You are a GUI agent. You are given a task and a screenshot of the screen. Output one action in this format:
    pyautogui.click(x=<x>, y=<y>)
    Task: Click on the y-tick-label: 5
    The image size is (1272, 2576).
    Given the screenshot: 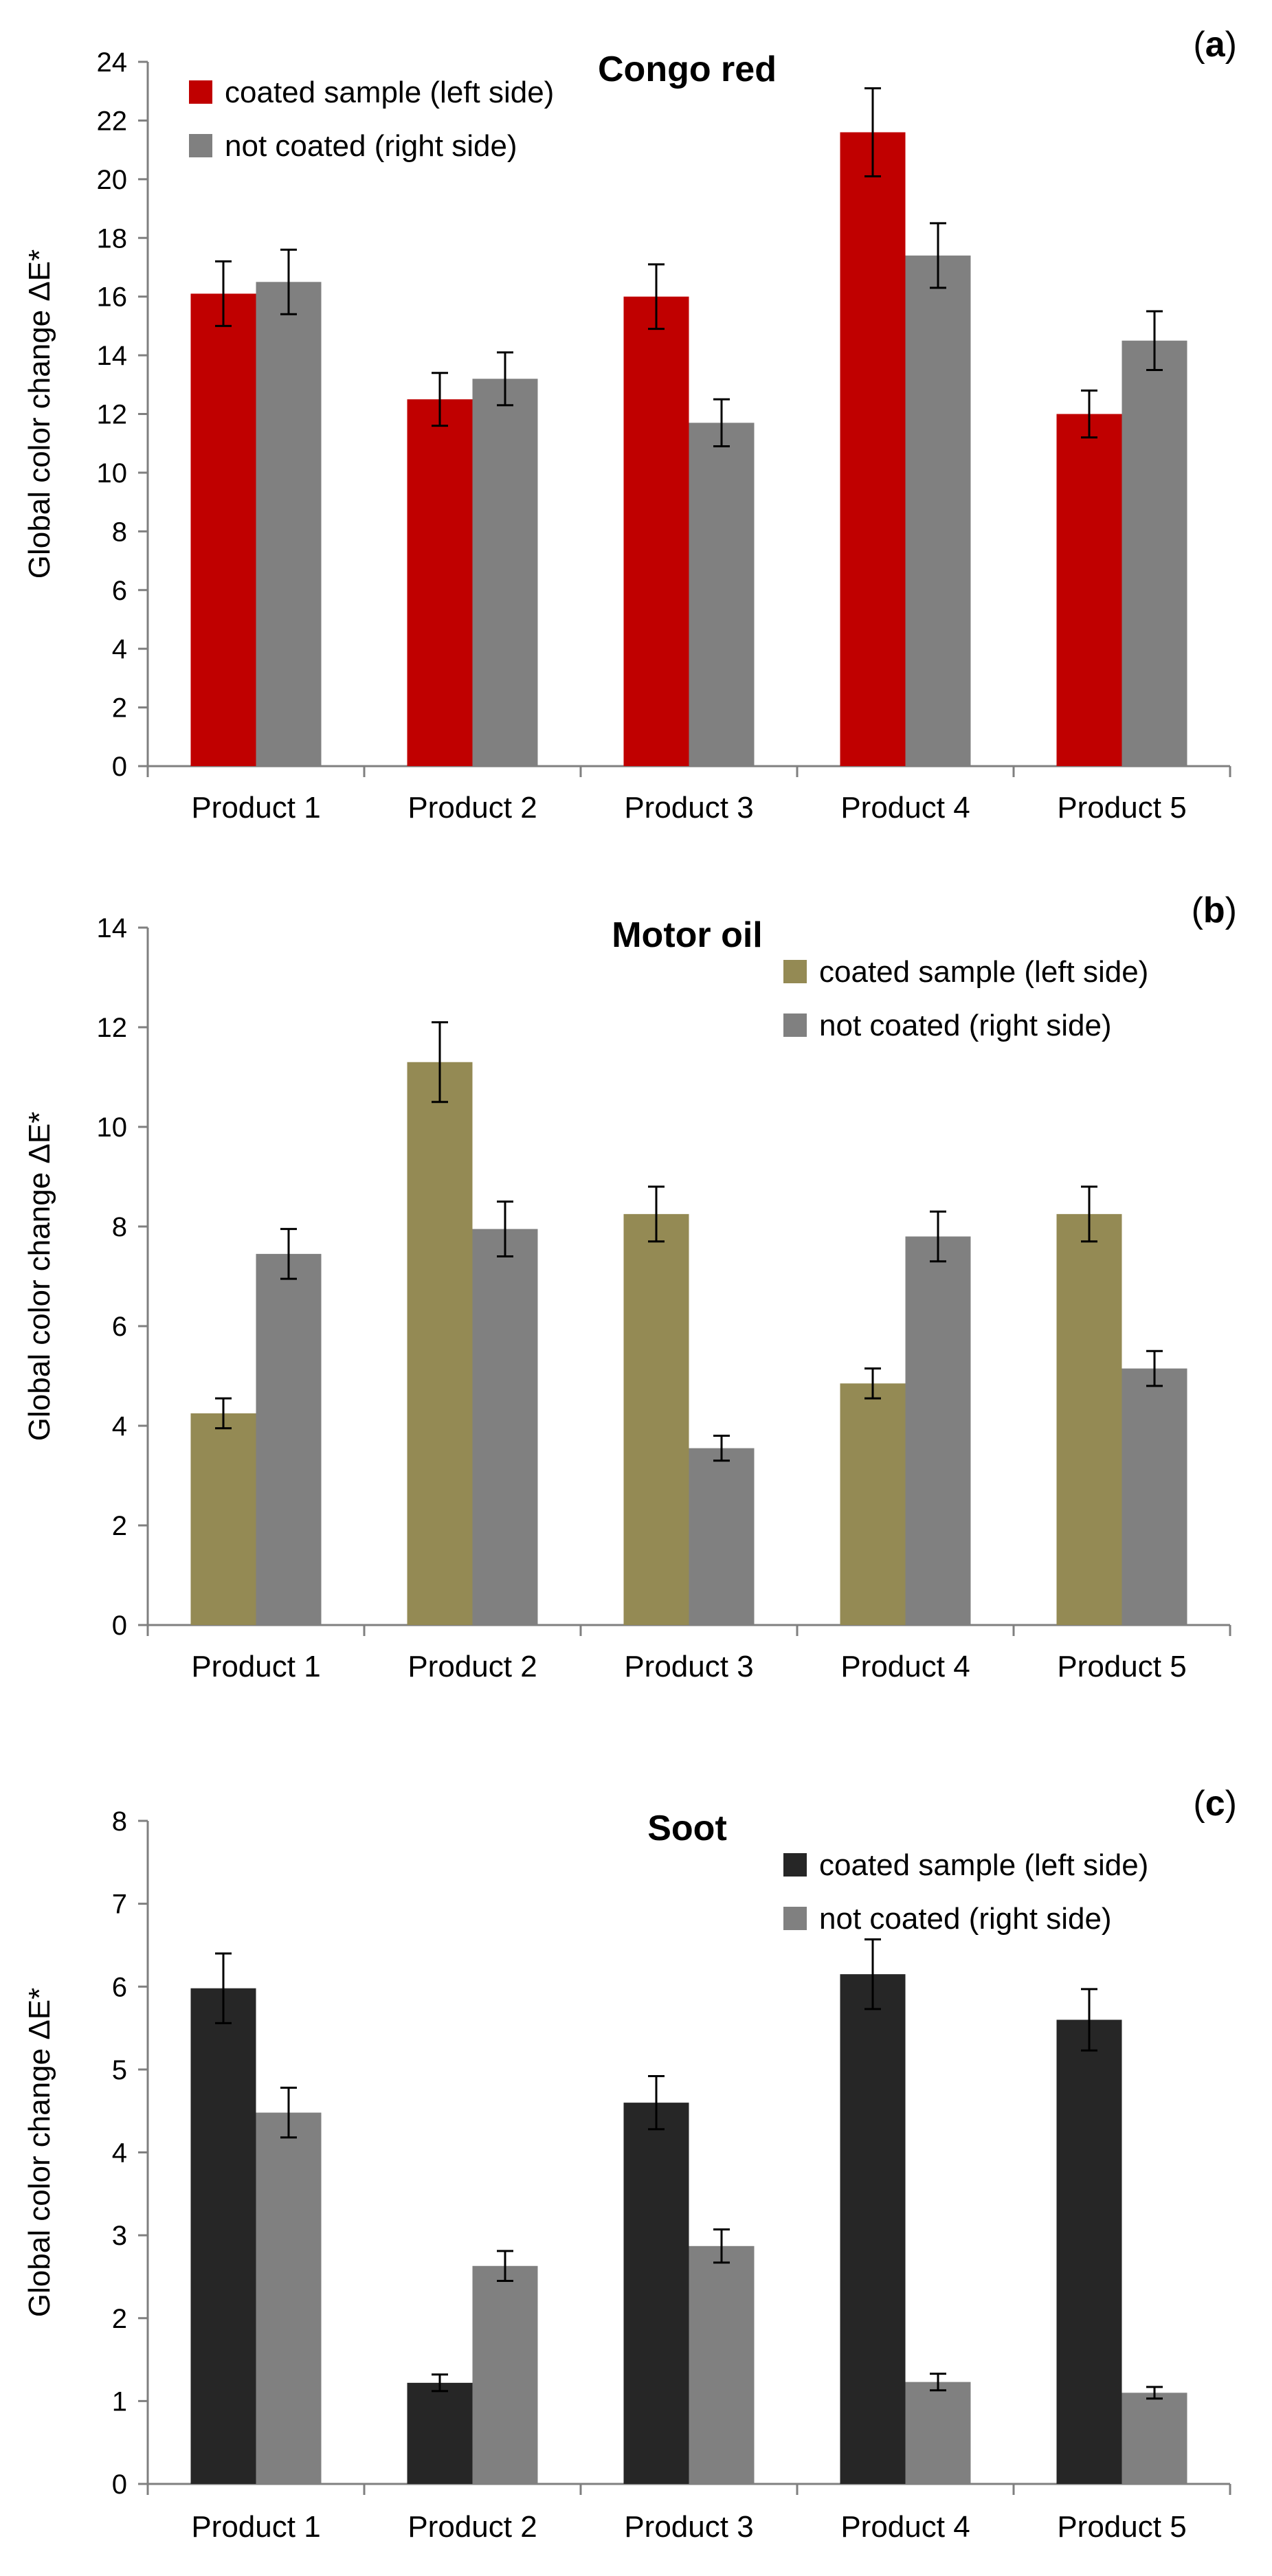 What is the action you would take?
    pyautogui.click(x=120, y=2070)
    